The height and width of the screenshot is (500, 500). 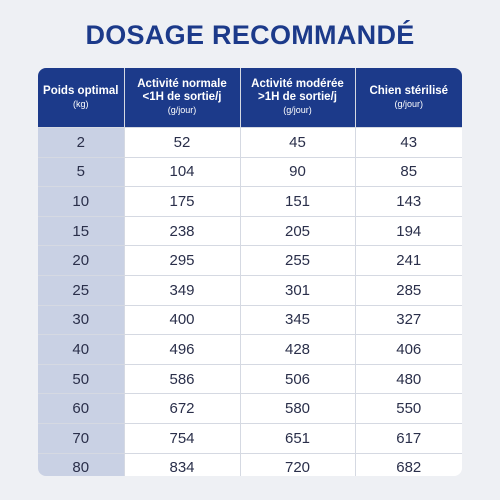 What do you see at coordinates (182, 260) in the screenshot?
I see `normal-activity-cell: 295` at bounding box center [182, 260].